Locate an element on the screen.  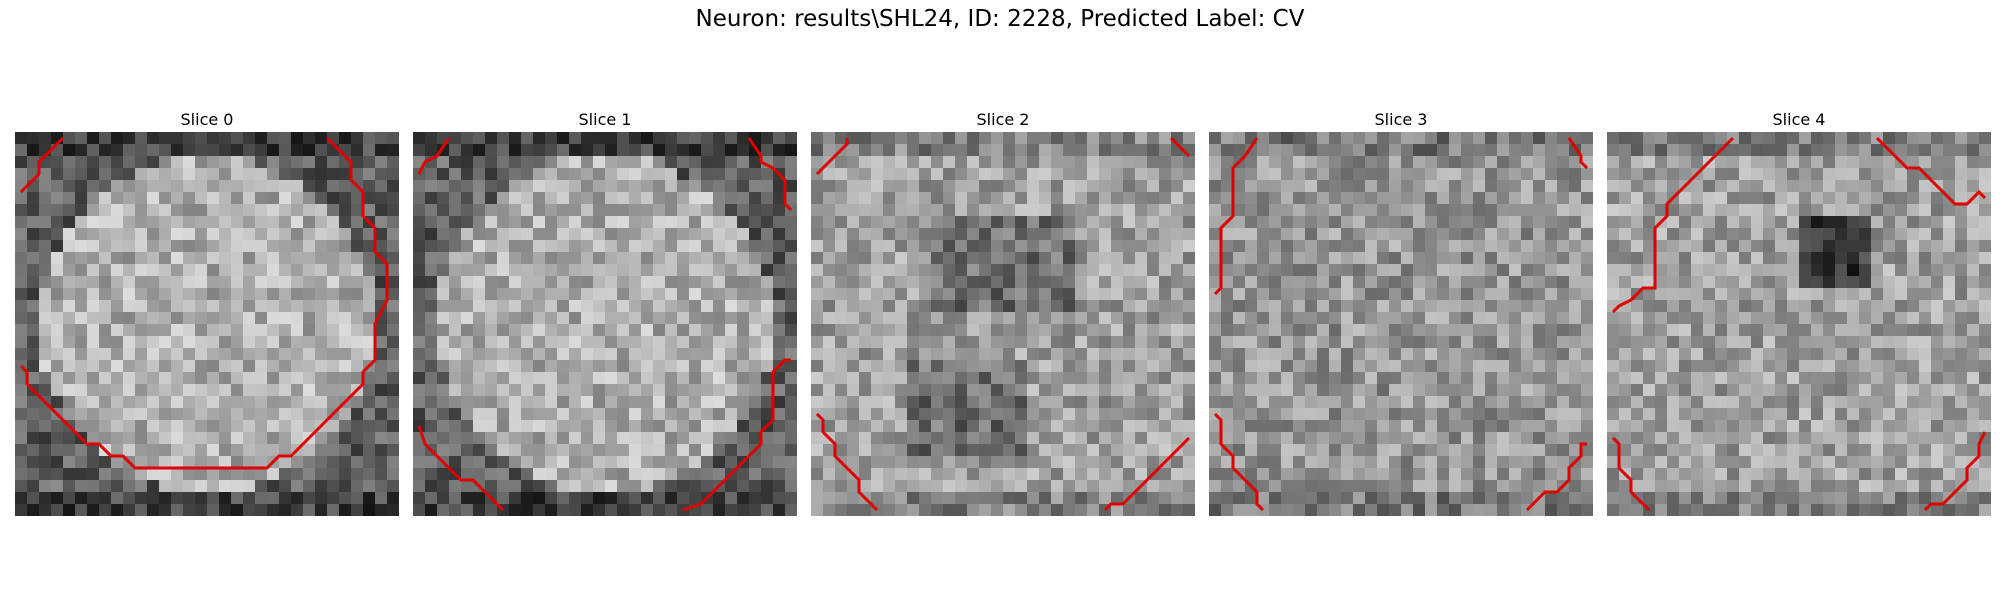
slice-title-2: Slice 2 is located at coordinates (1003, 119).